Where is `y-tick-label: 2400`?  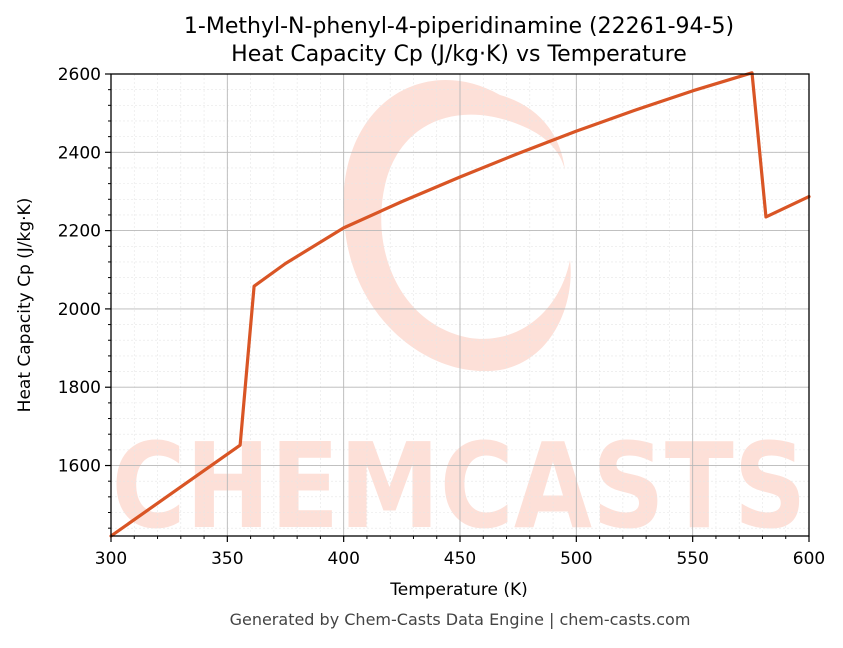
y-tick-label: 2400 is located at coordinates (79, 153).